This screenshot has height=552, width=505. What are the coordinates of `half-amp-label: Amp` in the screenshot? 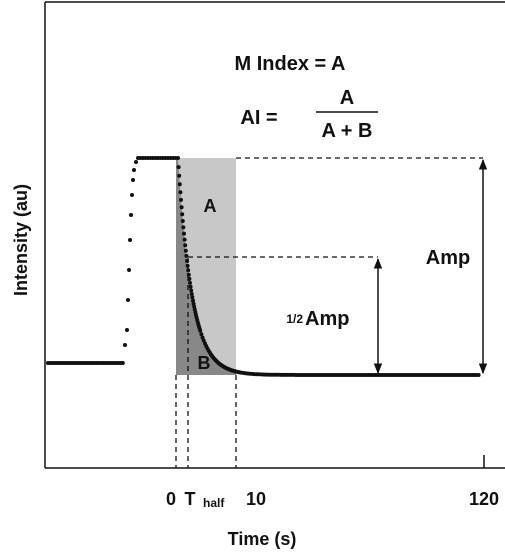 It's located at (327, 319).